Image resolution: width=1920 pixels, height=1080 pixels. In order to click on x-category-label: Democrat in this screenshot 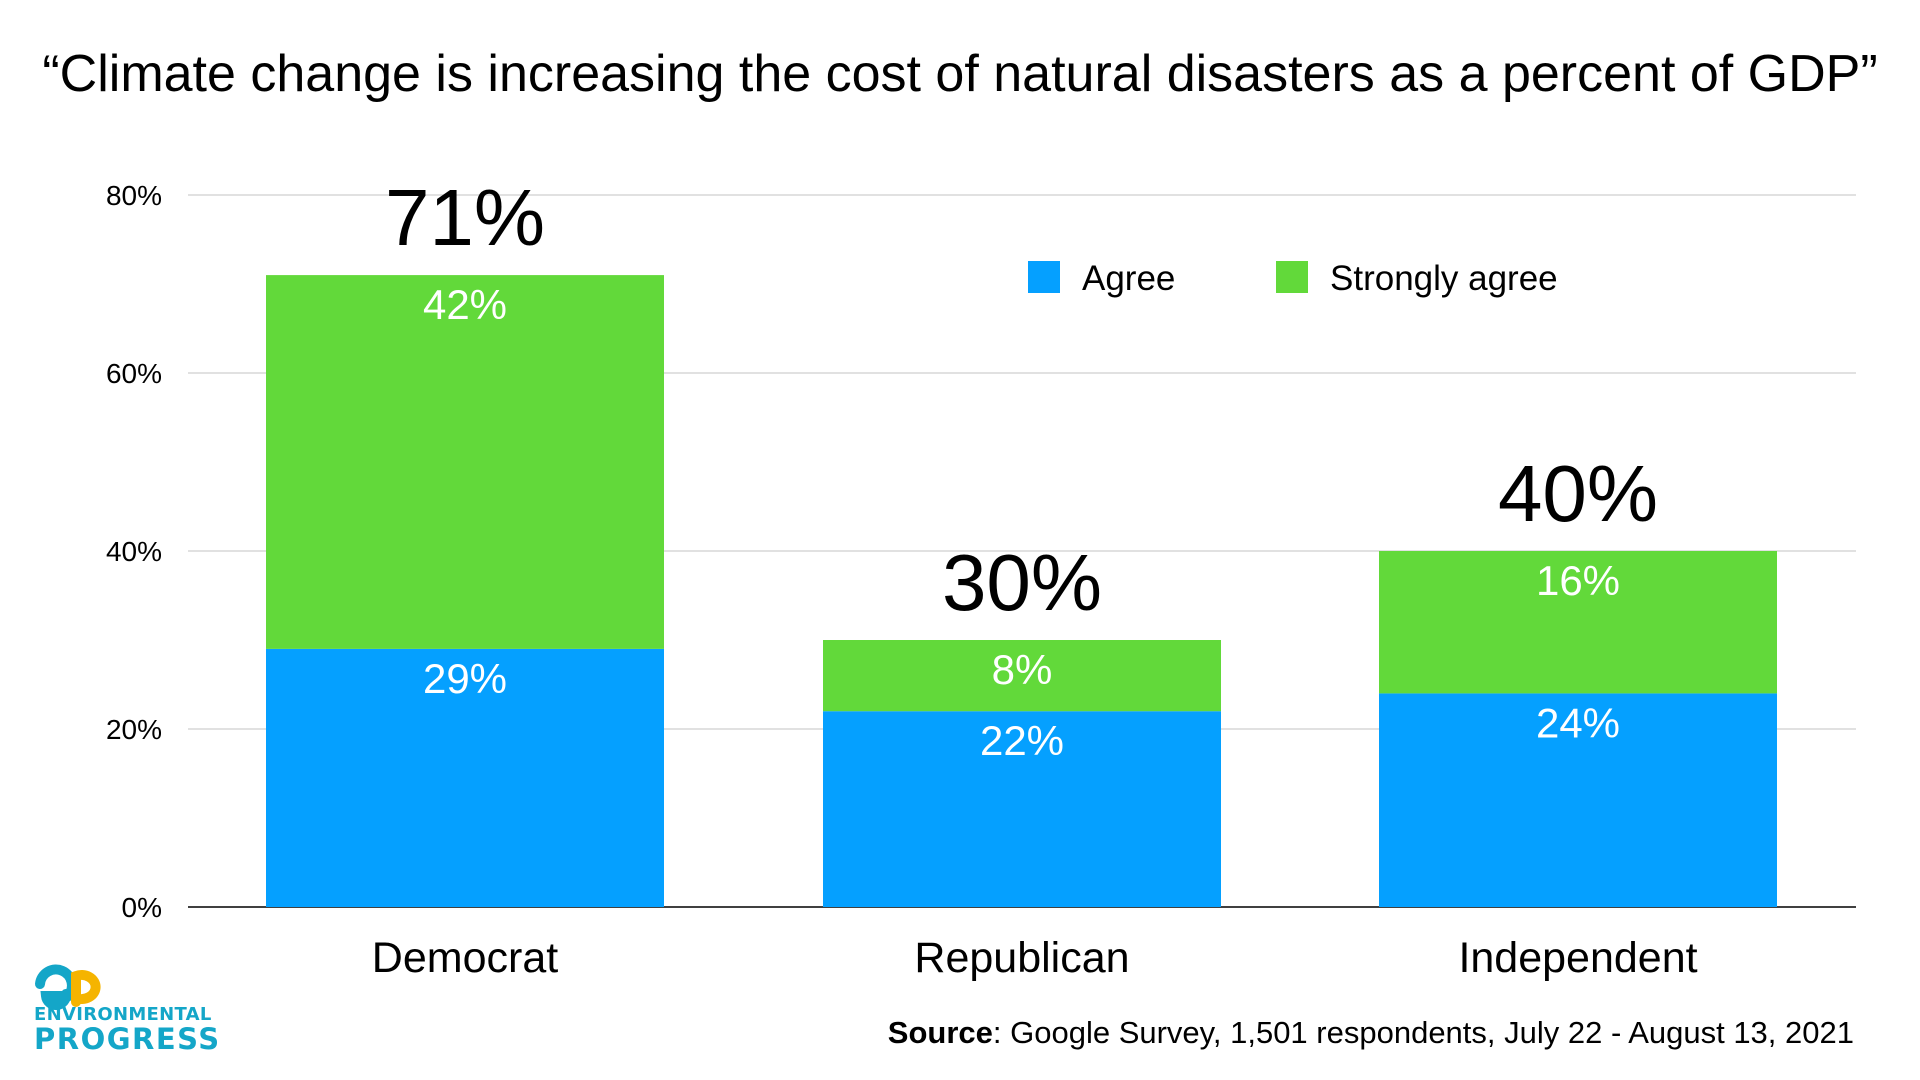, I will do `click(465, 958)`.